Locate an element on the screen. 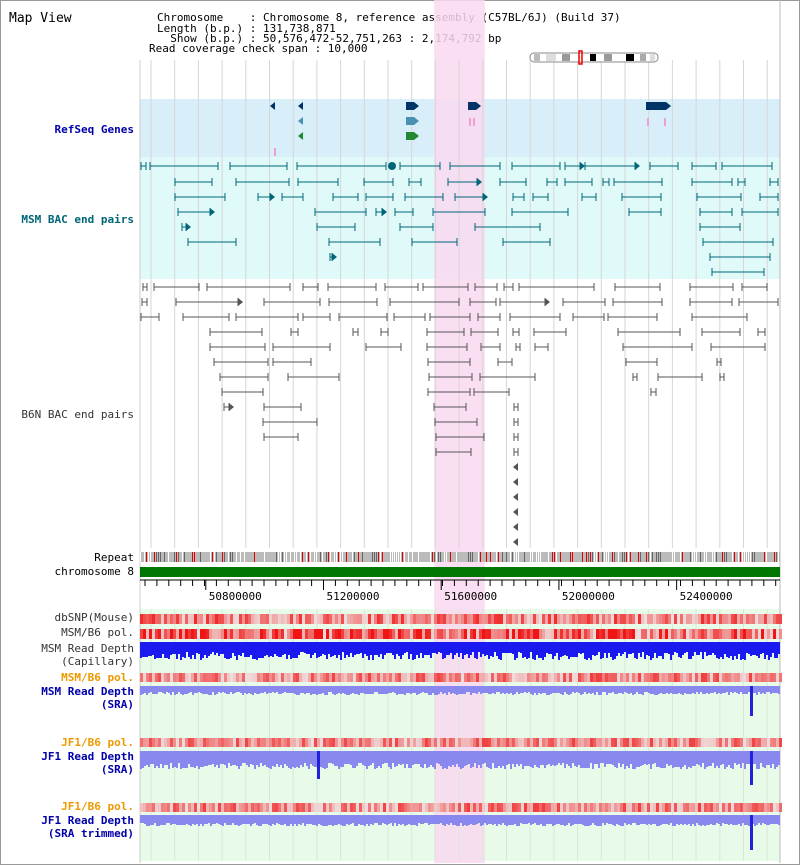 The image size is (800, 865). msm-bac-pair-arrow-icon is located at coordinates (272, 197).